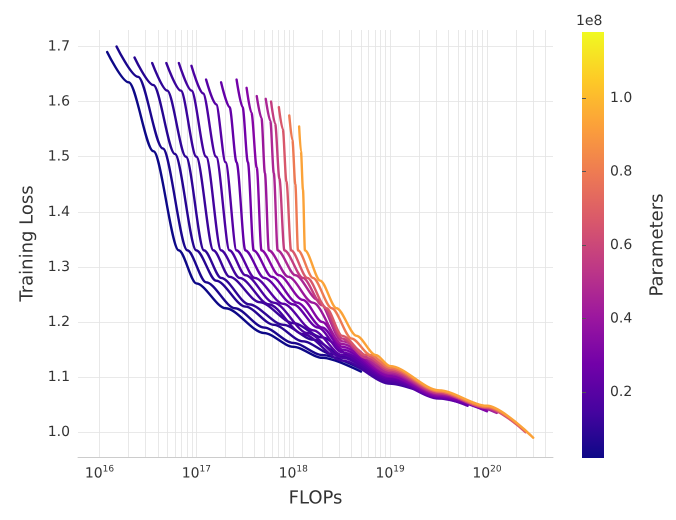  What do you see at coordinates (315, 498) in the screenshot?
I see `x-axis-title: FLOPs` at bounding box center [315, 498].